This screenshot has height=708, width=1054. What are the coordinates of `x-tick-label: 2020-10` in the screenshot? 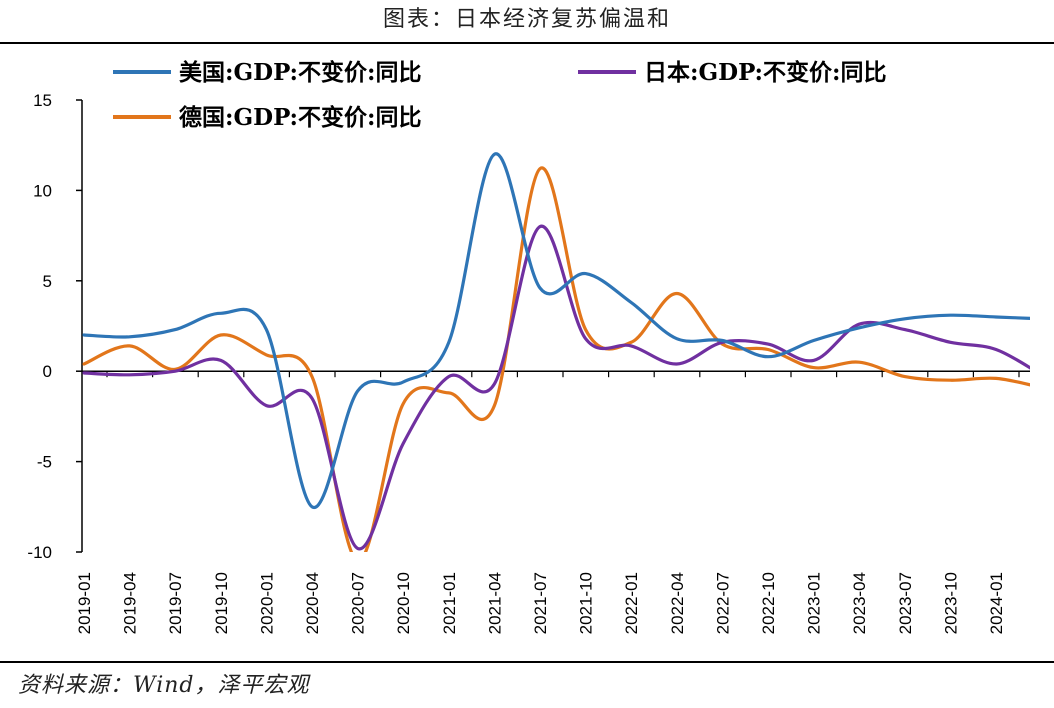 It's located at (403, 603).